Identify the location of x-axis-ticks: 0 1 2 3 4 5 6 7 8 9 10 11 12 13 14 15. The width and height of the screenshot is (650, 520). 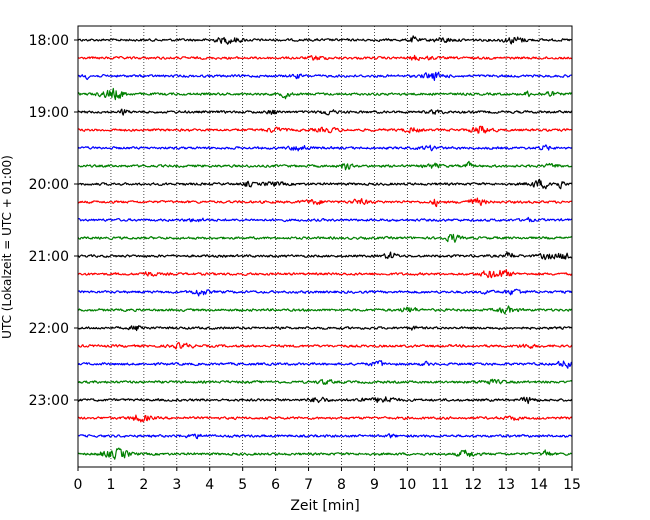
(327, 480).